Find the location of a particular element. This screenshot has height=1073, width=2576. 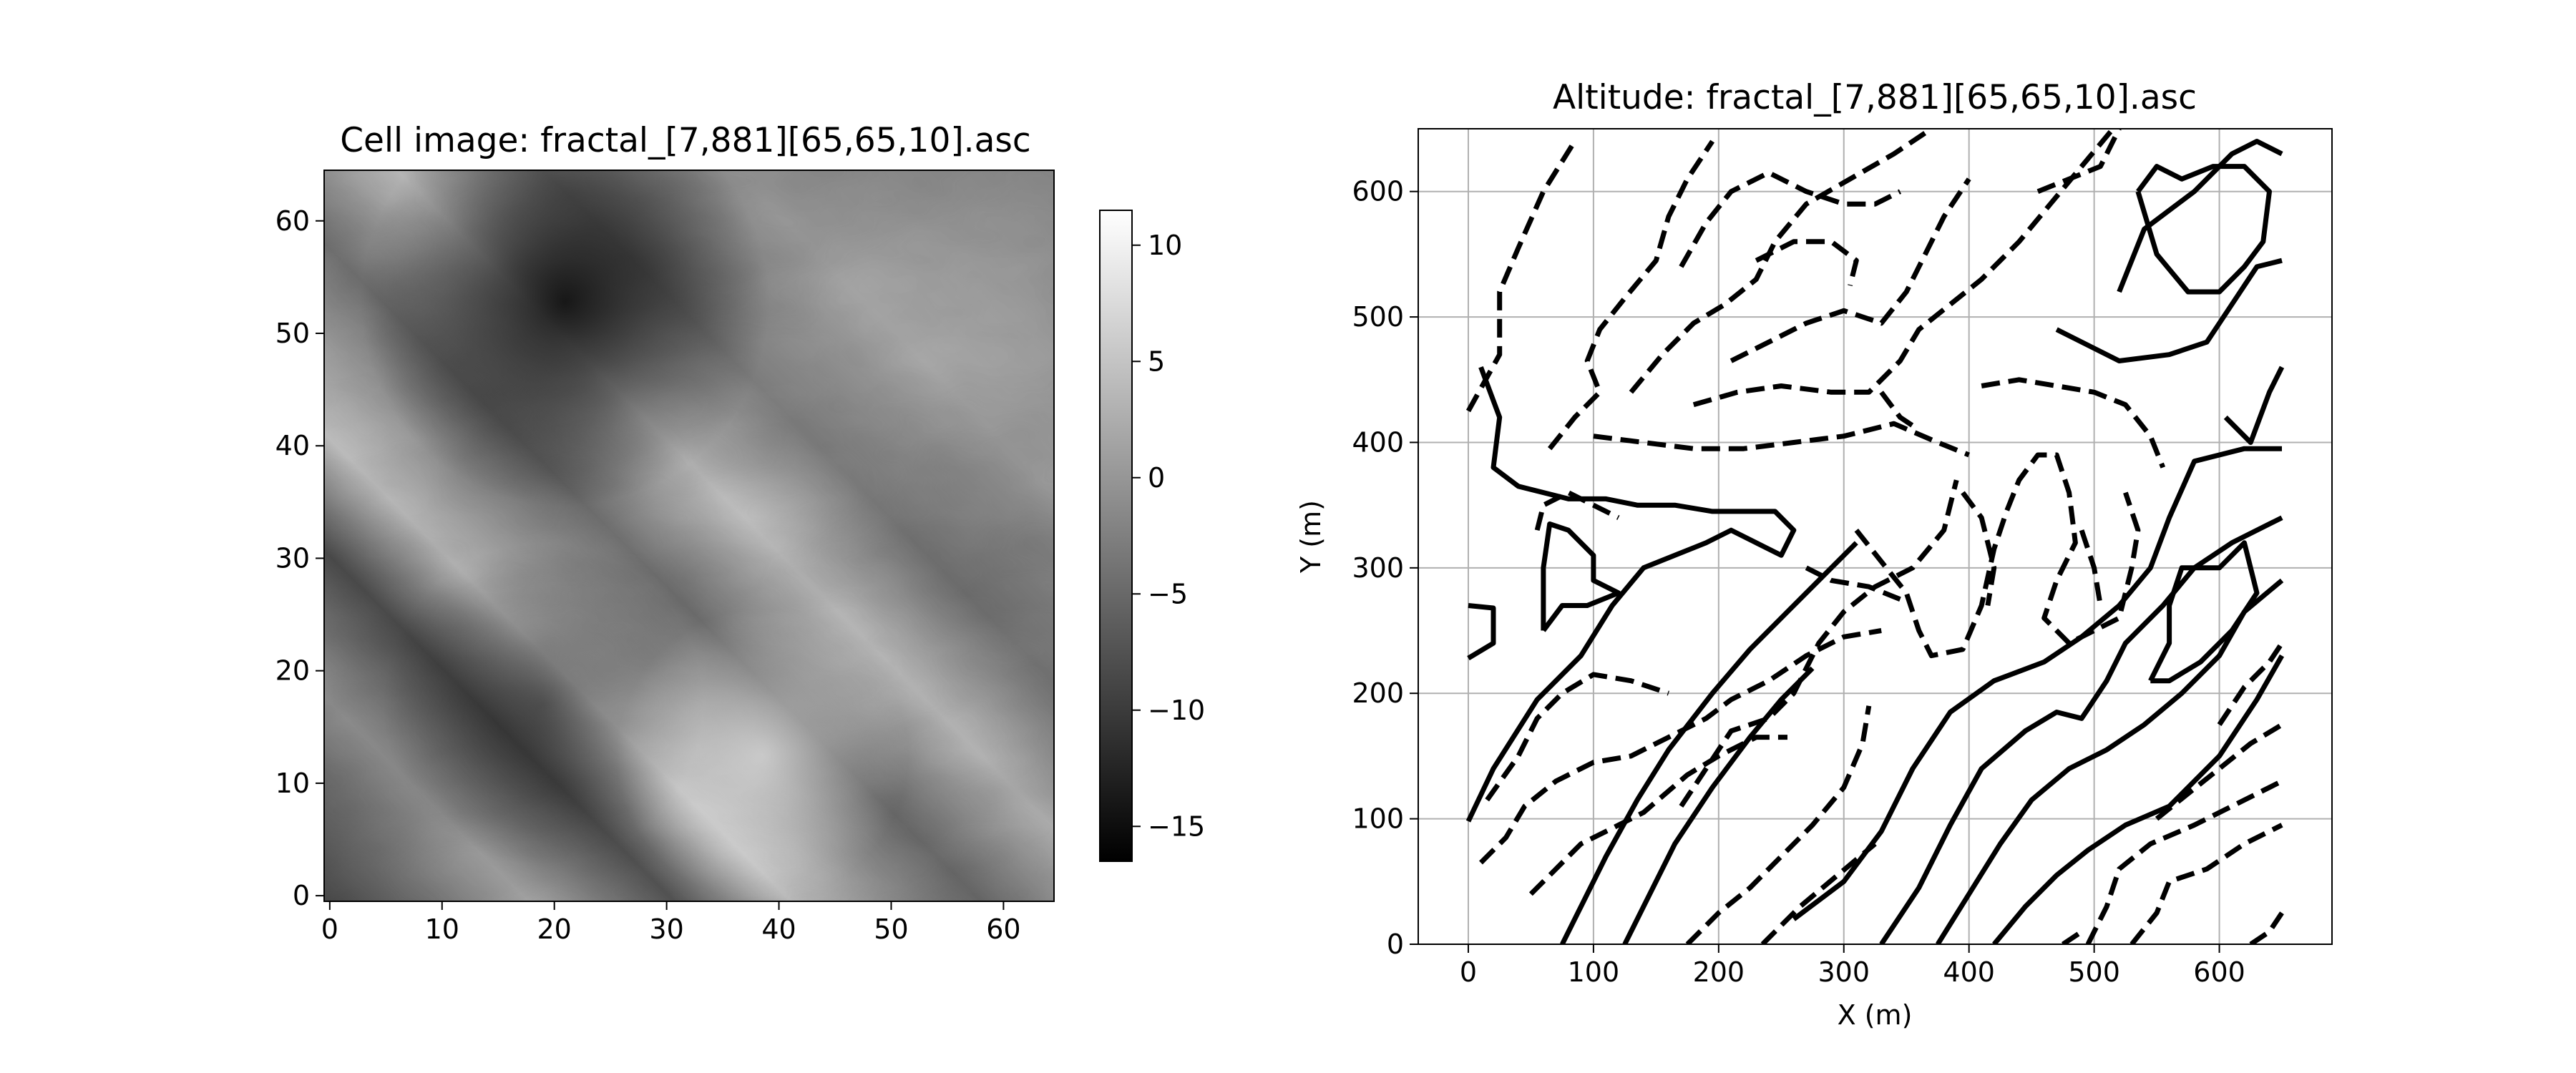

colorbar: 10 5 0 −5 −10 −15 is located at coordinates (1152, 536).